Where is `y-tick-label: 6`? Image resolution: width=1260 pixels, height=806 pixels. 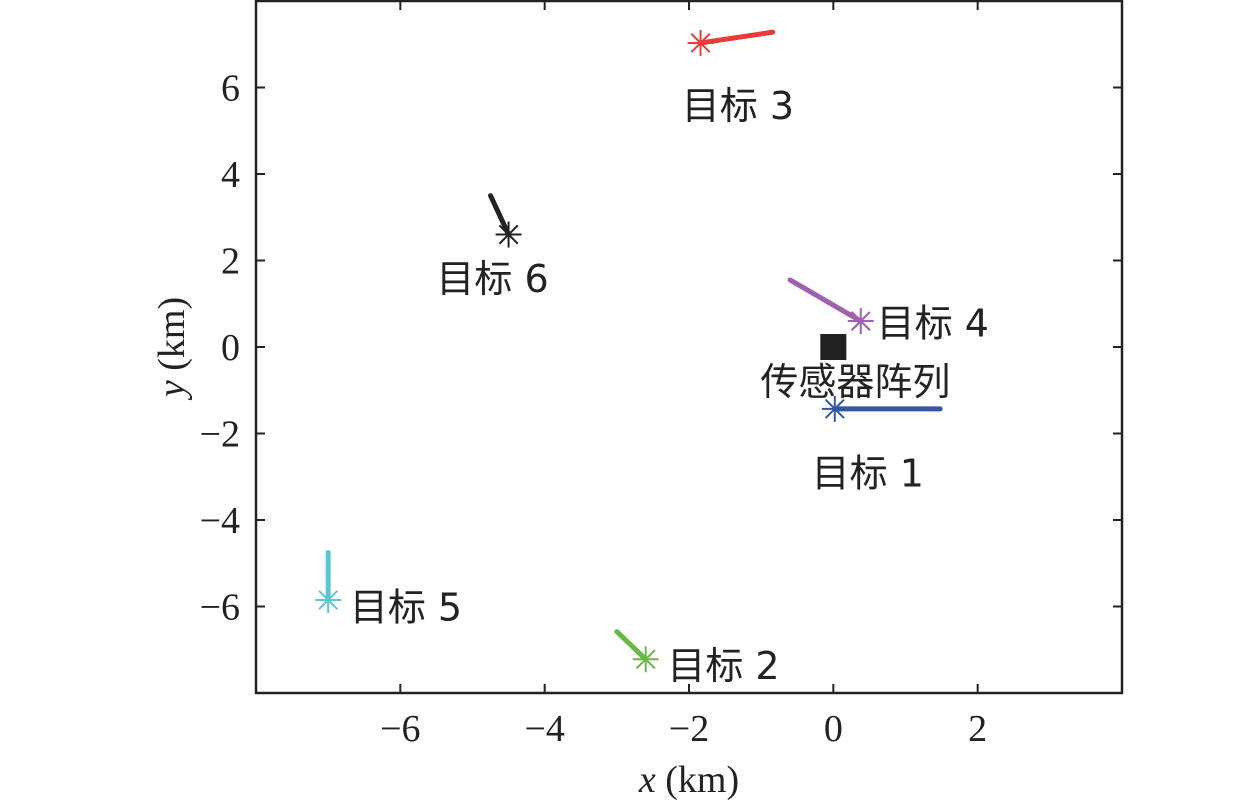 y-tick-label: 6 is located at coordinates (230, 89).